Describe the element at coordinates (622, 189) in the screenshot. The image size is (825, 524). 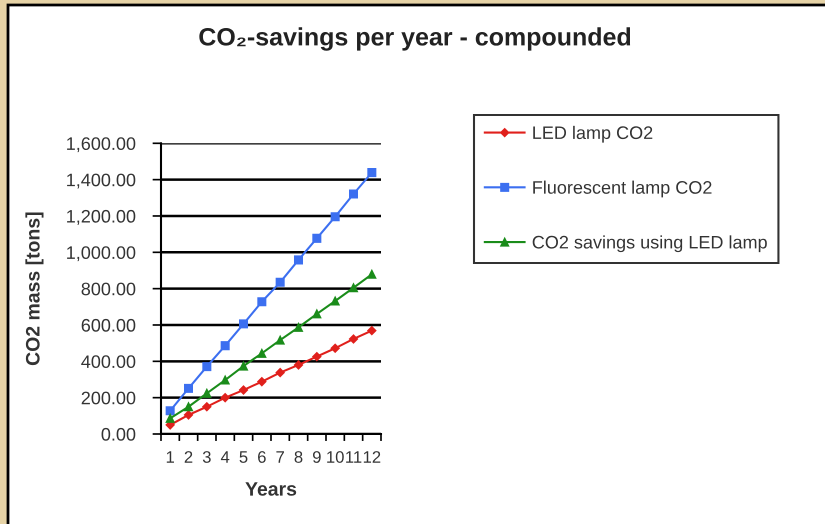
I see `legend-label: Fluorescent lamp CO2` at that location.